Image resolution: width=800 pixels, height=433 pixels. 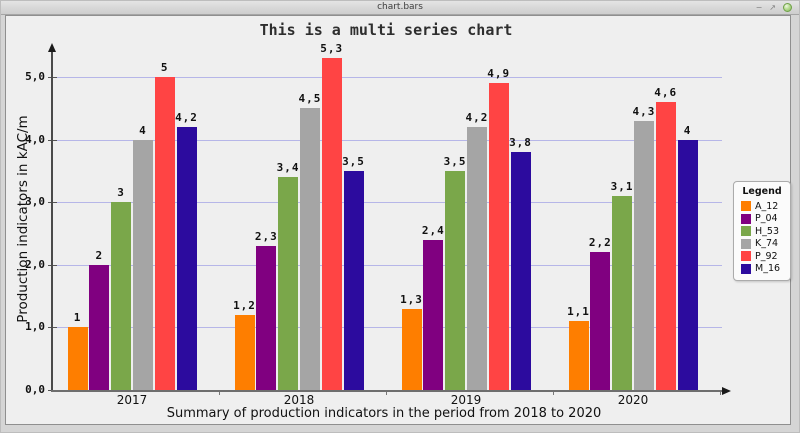 I want to click on category-label: 2017, so click(x=132, y=400).